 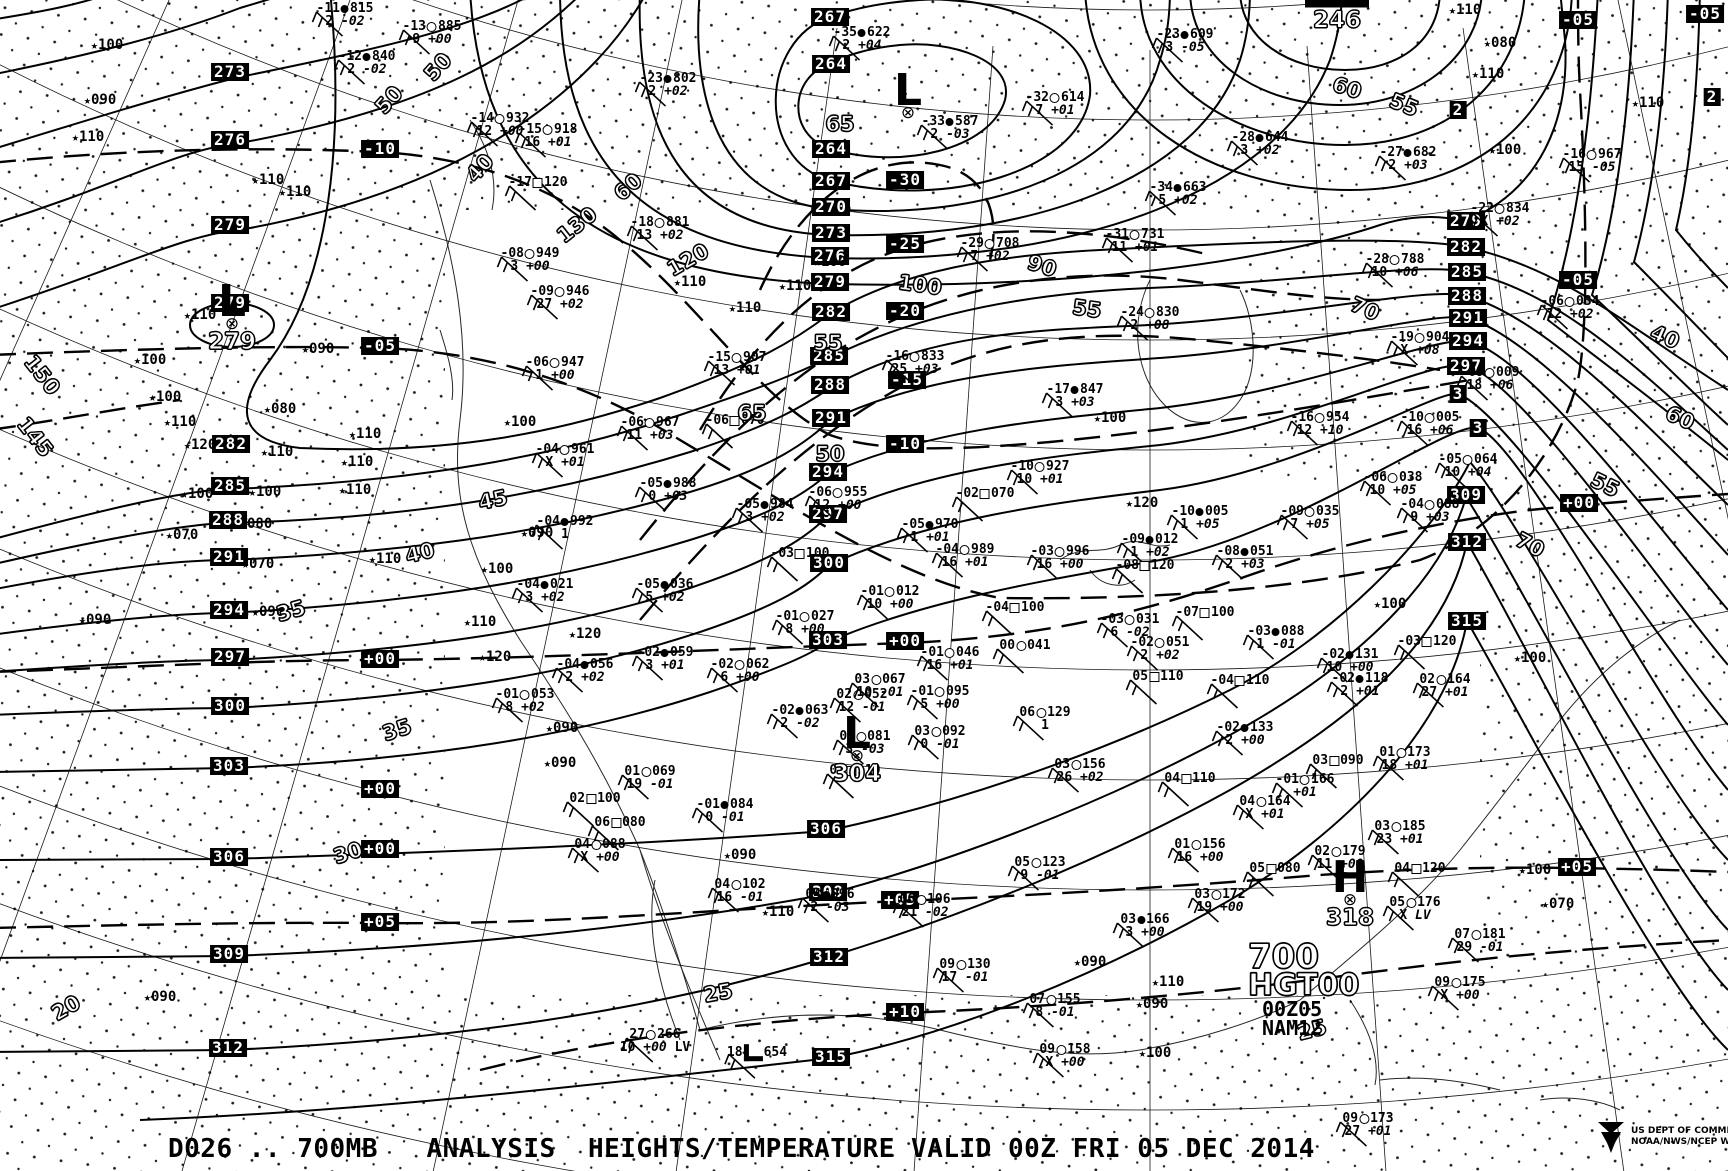 What do you see at coordinates (1558, 904) in the screenshot?
I see `star-value-label: ★070` at bounding box center [1558, 904].